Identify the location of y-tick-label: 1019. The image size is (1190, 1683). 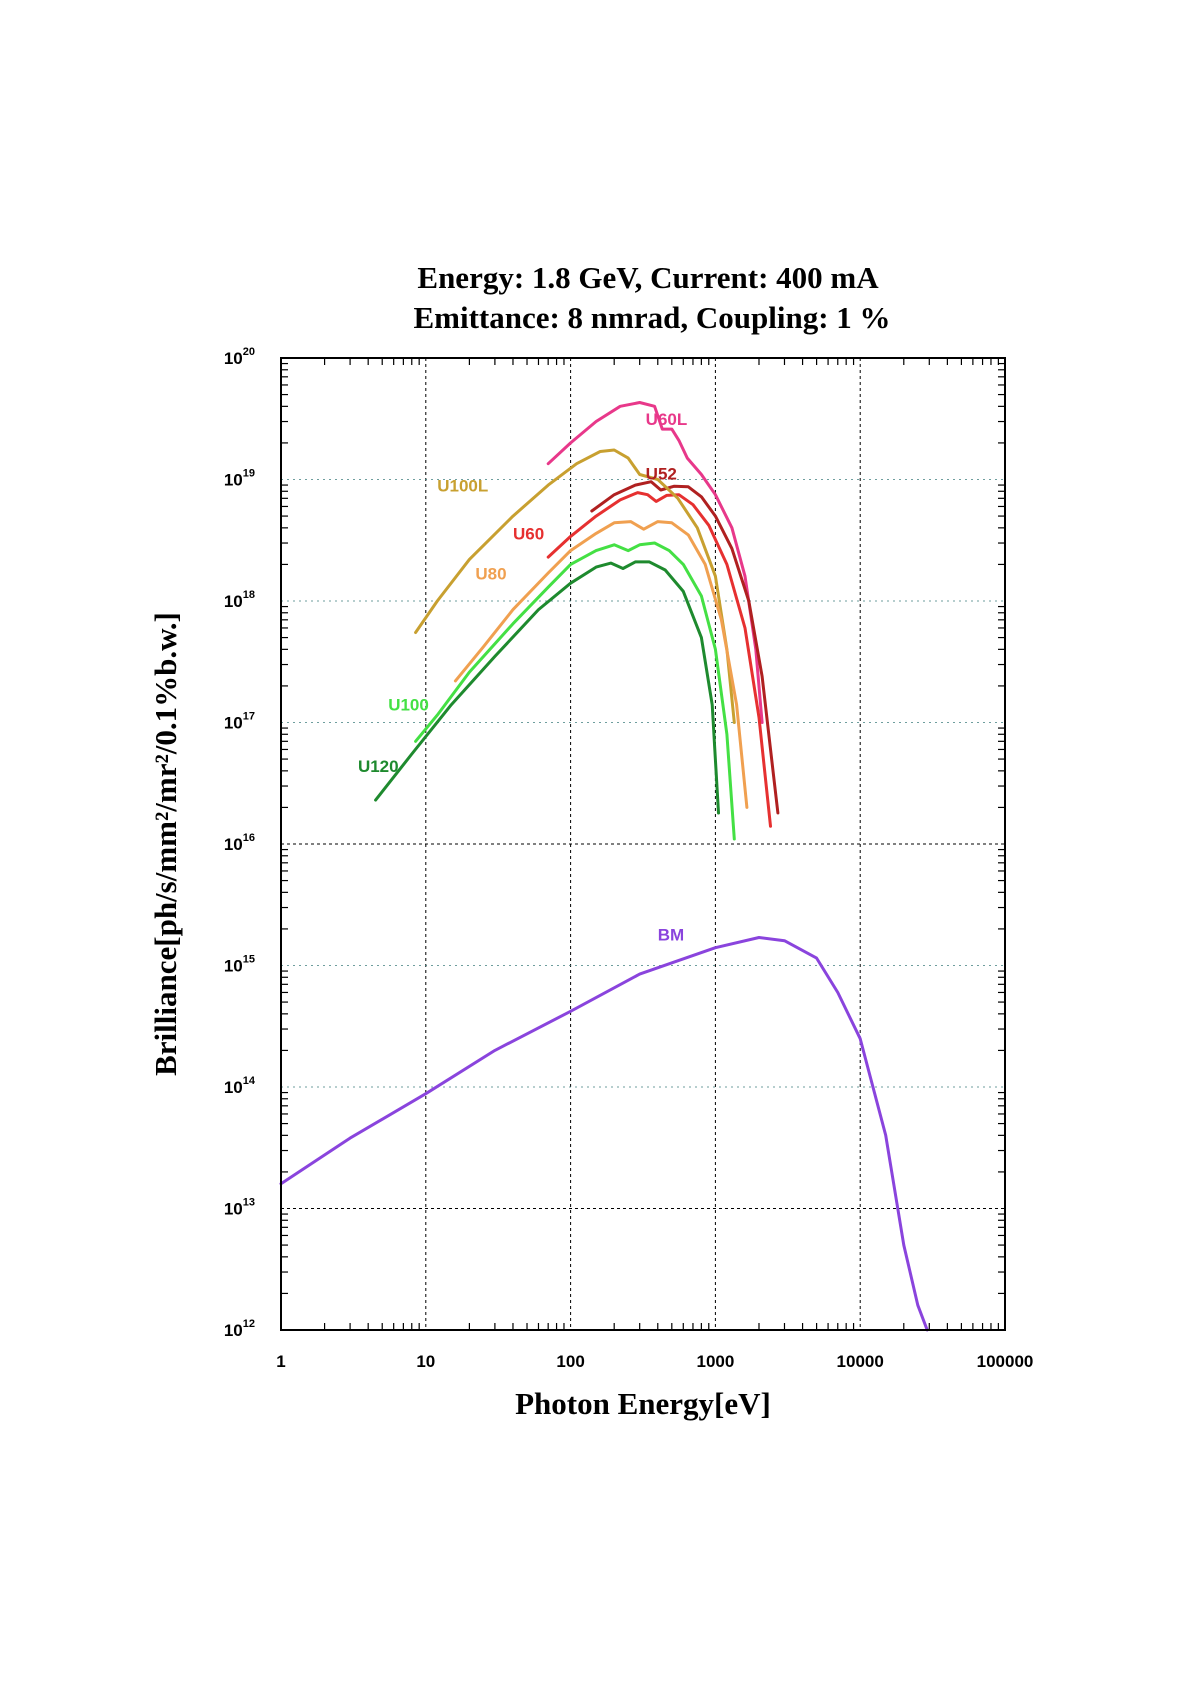
(239, 479).